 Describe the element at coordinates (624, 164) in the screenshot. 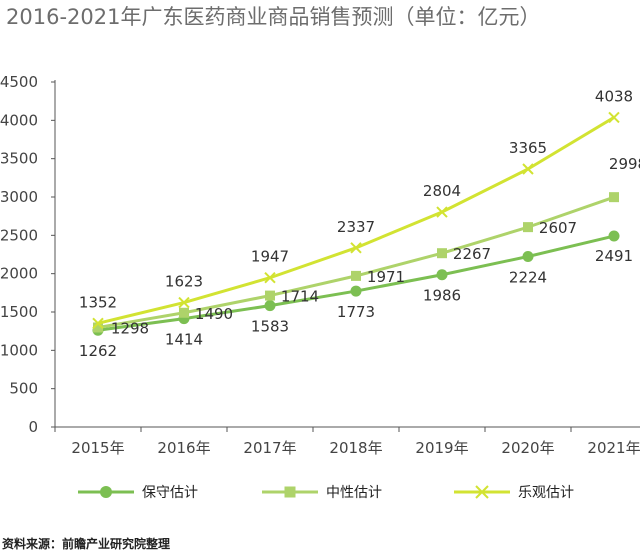

I see `data-label: 2998` at that location.